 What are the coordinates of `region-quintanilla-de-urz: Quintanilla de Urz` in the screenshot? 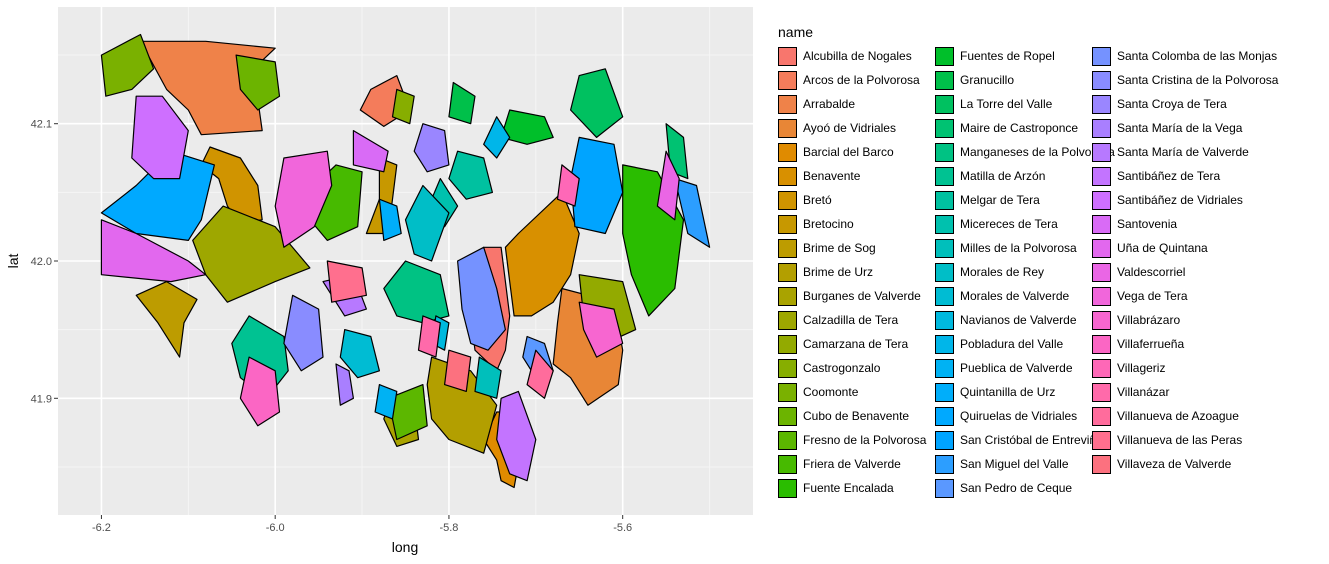 It's located at (390, 219).